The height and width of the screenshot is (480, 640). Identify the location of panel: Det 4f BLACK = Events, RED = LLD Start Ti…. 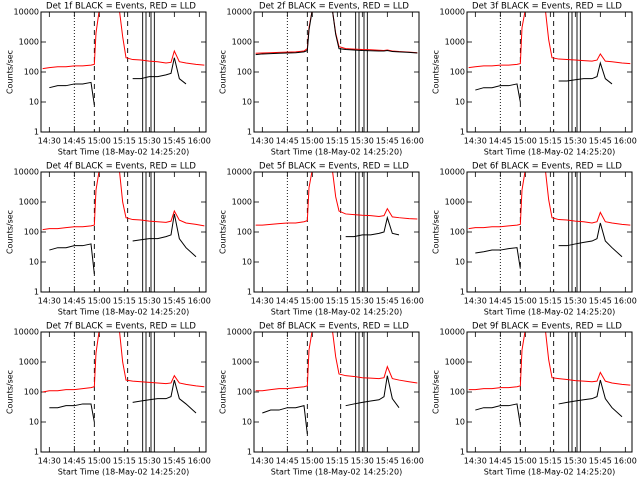
(108, 239).